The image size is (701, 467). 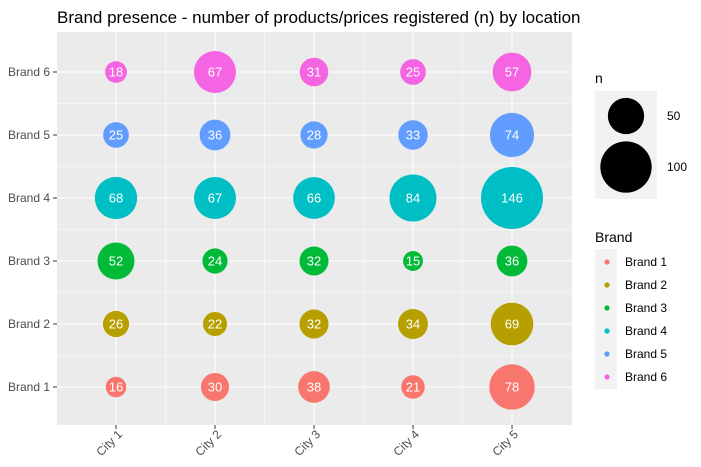 I want to click on x-tick-label-city-5: City 5, so click(x=506, y=443).